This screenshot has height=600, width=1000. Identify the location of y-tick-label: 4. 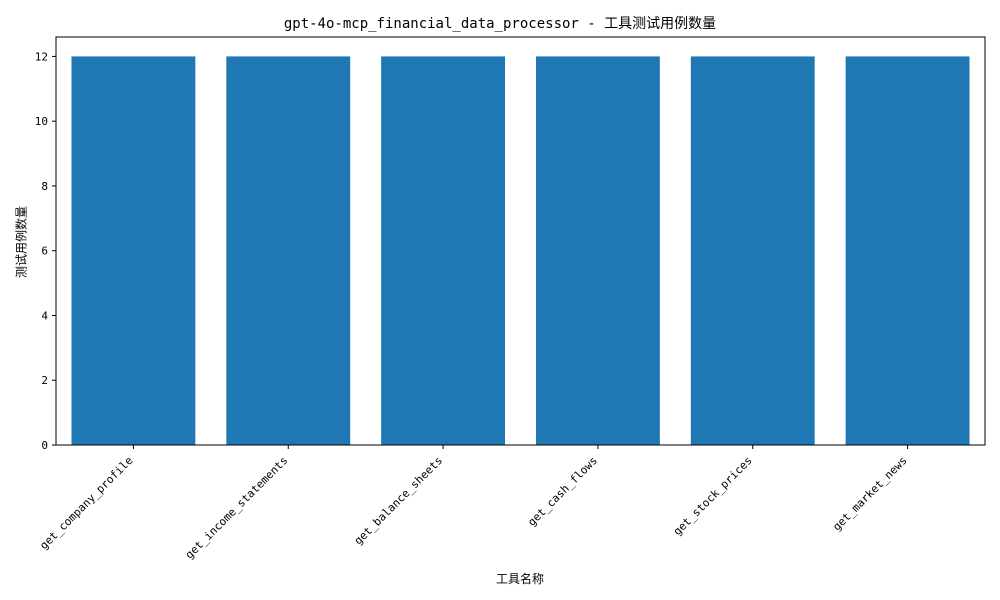
(44, 315).